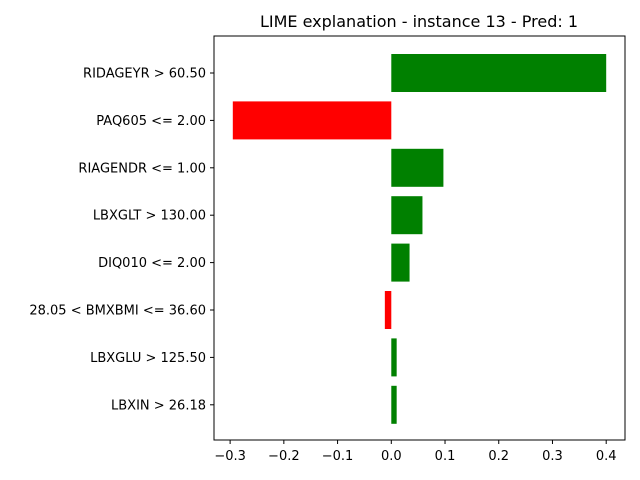 The width and height of the screenshot is (640, 480). I want to click on x-tick-label: 0.0, so click(391, 456).